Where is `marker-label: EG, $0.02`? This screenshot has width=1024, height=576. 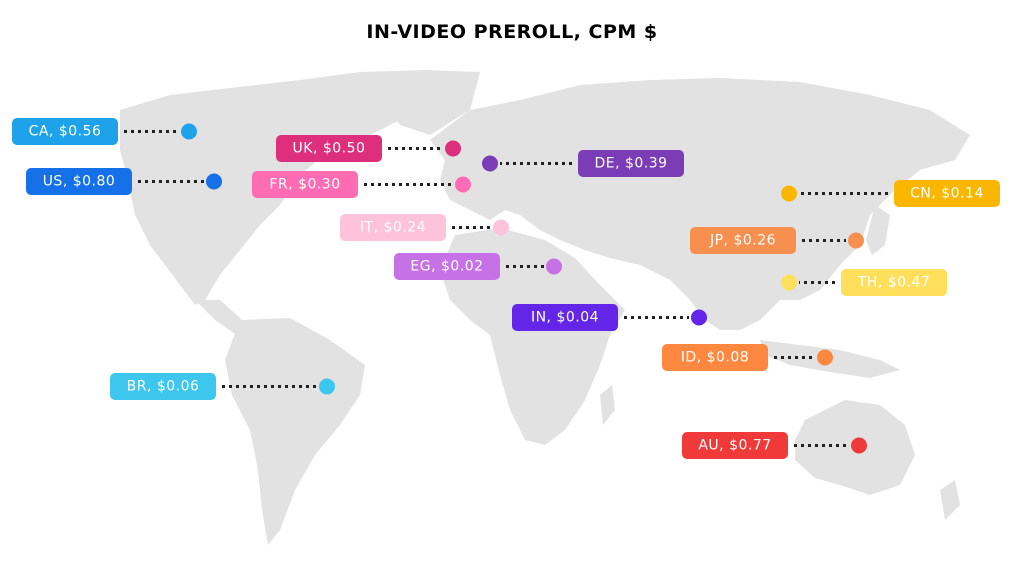
marker-label: EG, $0.02 is located at coordinates (446, 267).